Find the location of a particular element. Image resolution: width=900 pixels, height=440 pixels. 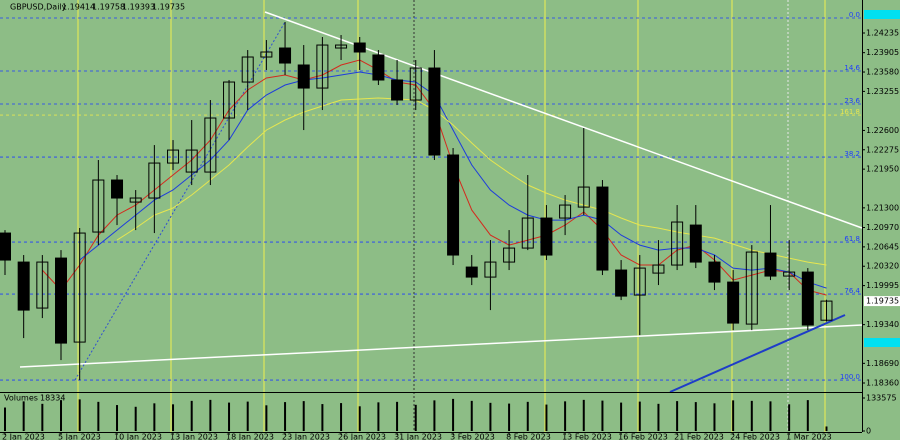

y-tick-label: 1.23580 is located at coordinates (882, 72).